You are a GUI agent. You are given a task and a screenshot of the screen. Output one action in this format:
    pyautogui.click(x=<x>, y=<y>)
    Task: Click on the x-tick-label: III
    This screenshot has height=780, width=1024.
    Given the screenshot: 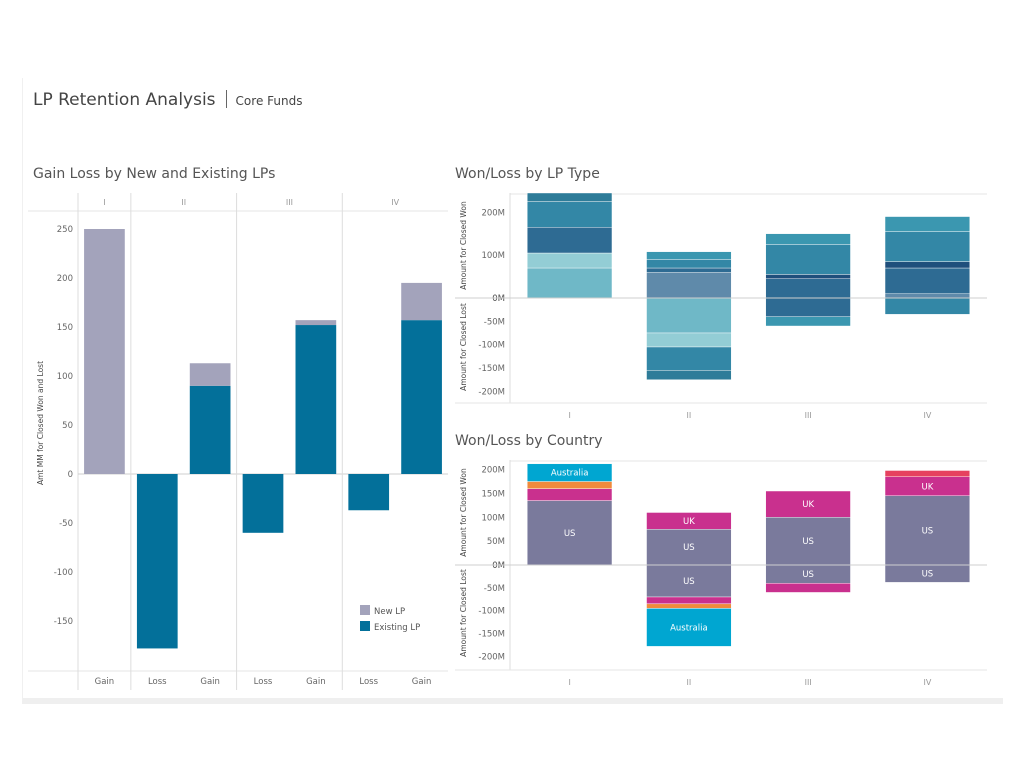 What is the action you would take?
    pyautogui.click(x=808, y=415)
    